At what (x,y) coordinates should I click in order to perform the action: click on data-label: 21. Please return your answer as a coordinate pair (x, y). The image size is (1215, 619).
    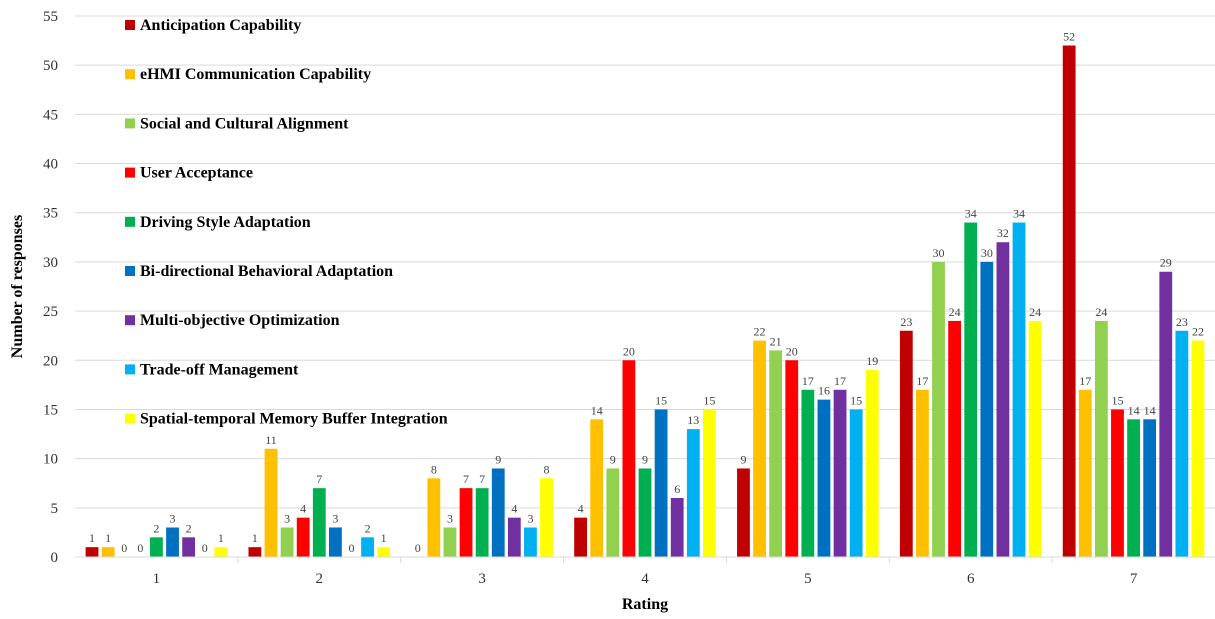
    Looking at the image, I should click on (776, 341).